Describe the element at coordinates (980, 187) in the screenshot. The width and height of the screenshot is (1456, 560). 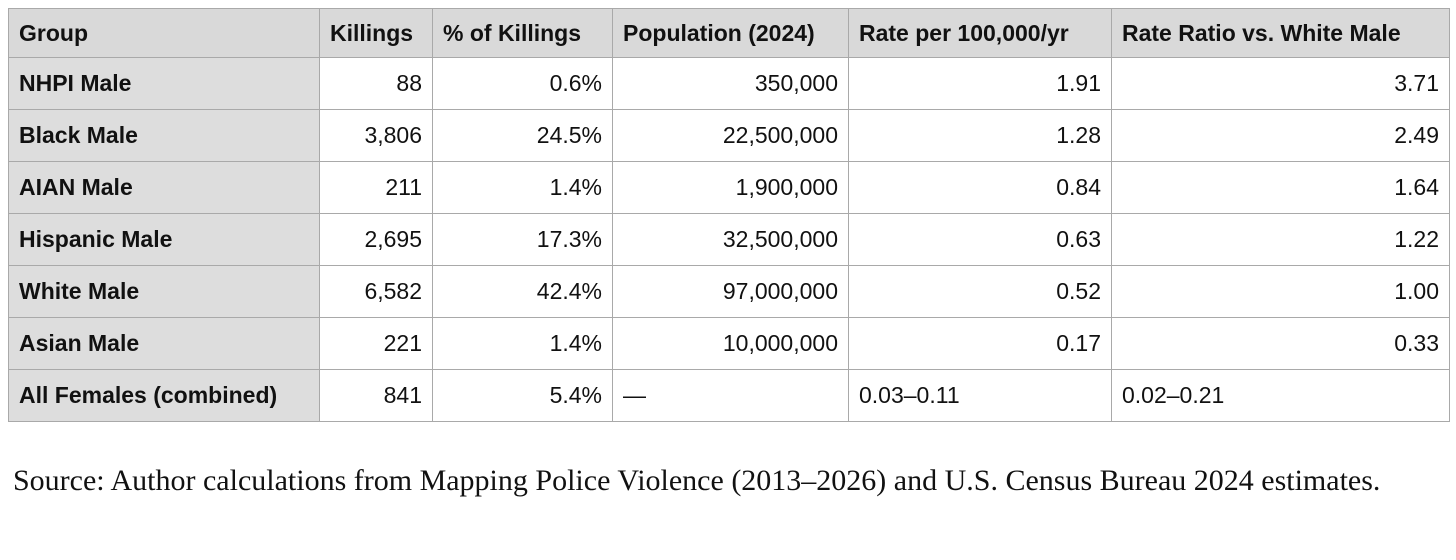
I see `data-cell: 0.84` at that location.